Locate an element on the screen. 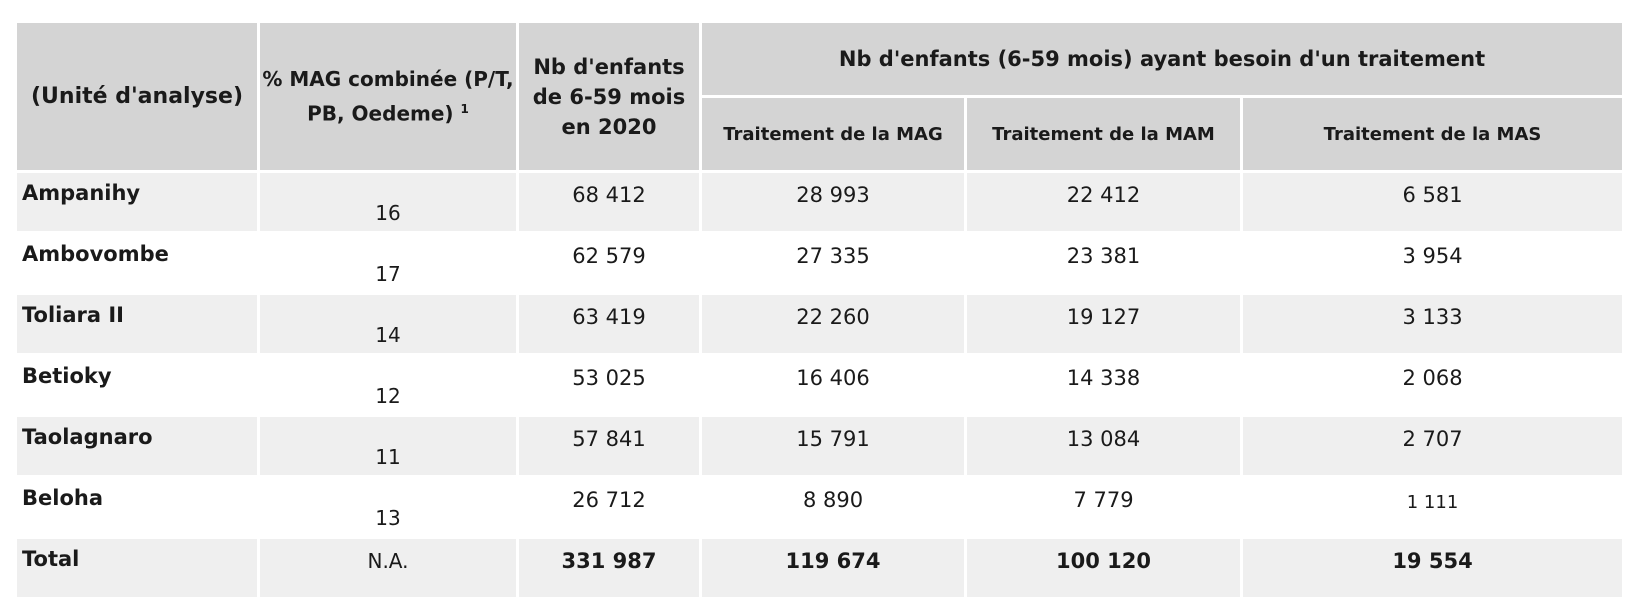 The width and height of the screenshot is (1635, 608). cell-nb: 62 579 is located at coordinates (609, 263).